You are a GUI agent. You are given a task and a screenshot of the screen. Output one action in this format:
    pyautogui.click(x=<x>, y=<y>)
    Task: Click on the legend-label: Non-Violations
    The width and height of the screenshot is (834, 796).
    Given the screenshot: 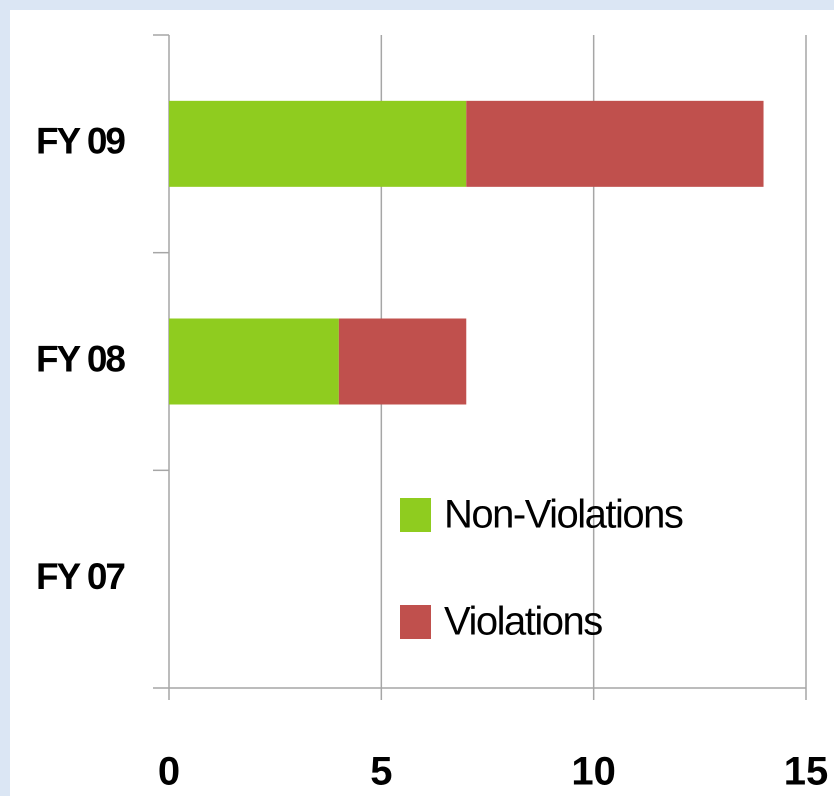 What is the action you would take?
    pyautogui.click(x=563, y=515)
    